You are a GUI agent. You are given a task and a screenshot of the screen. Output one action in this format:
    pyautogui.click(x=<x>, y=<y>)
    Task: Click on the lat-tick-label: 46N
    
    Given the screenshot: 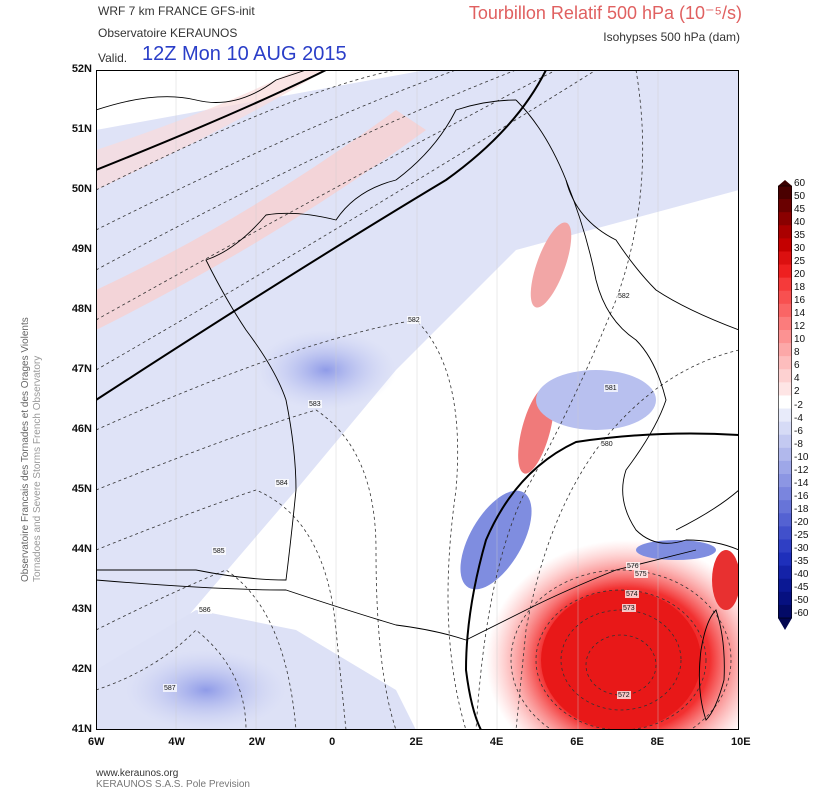 What is the action you would take?
    pyautogui.click(x=81, y=429)
    